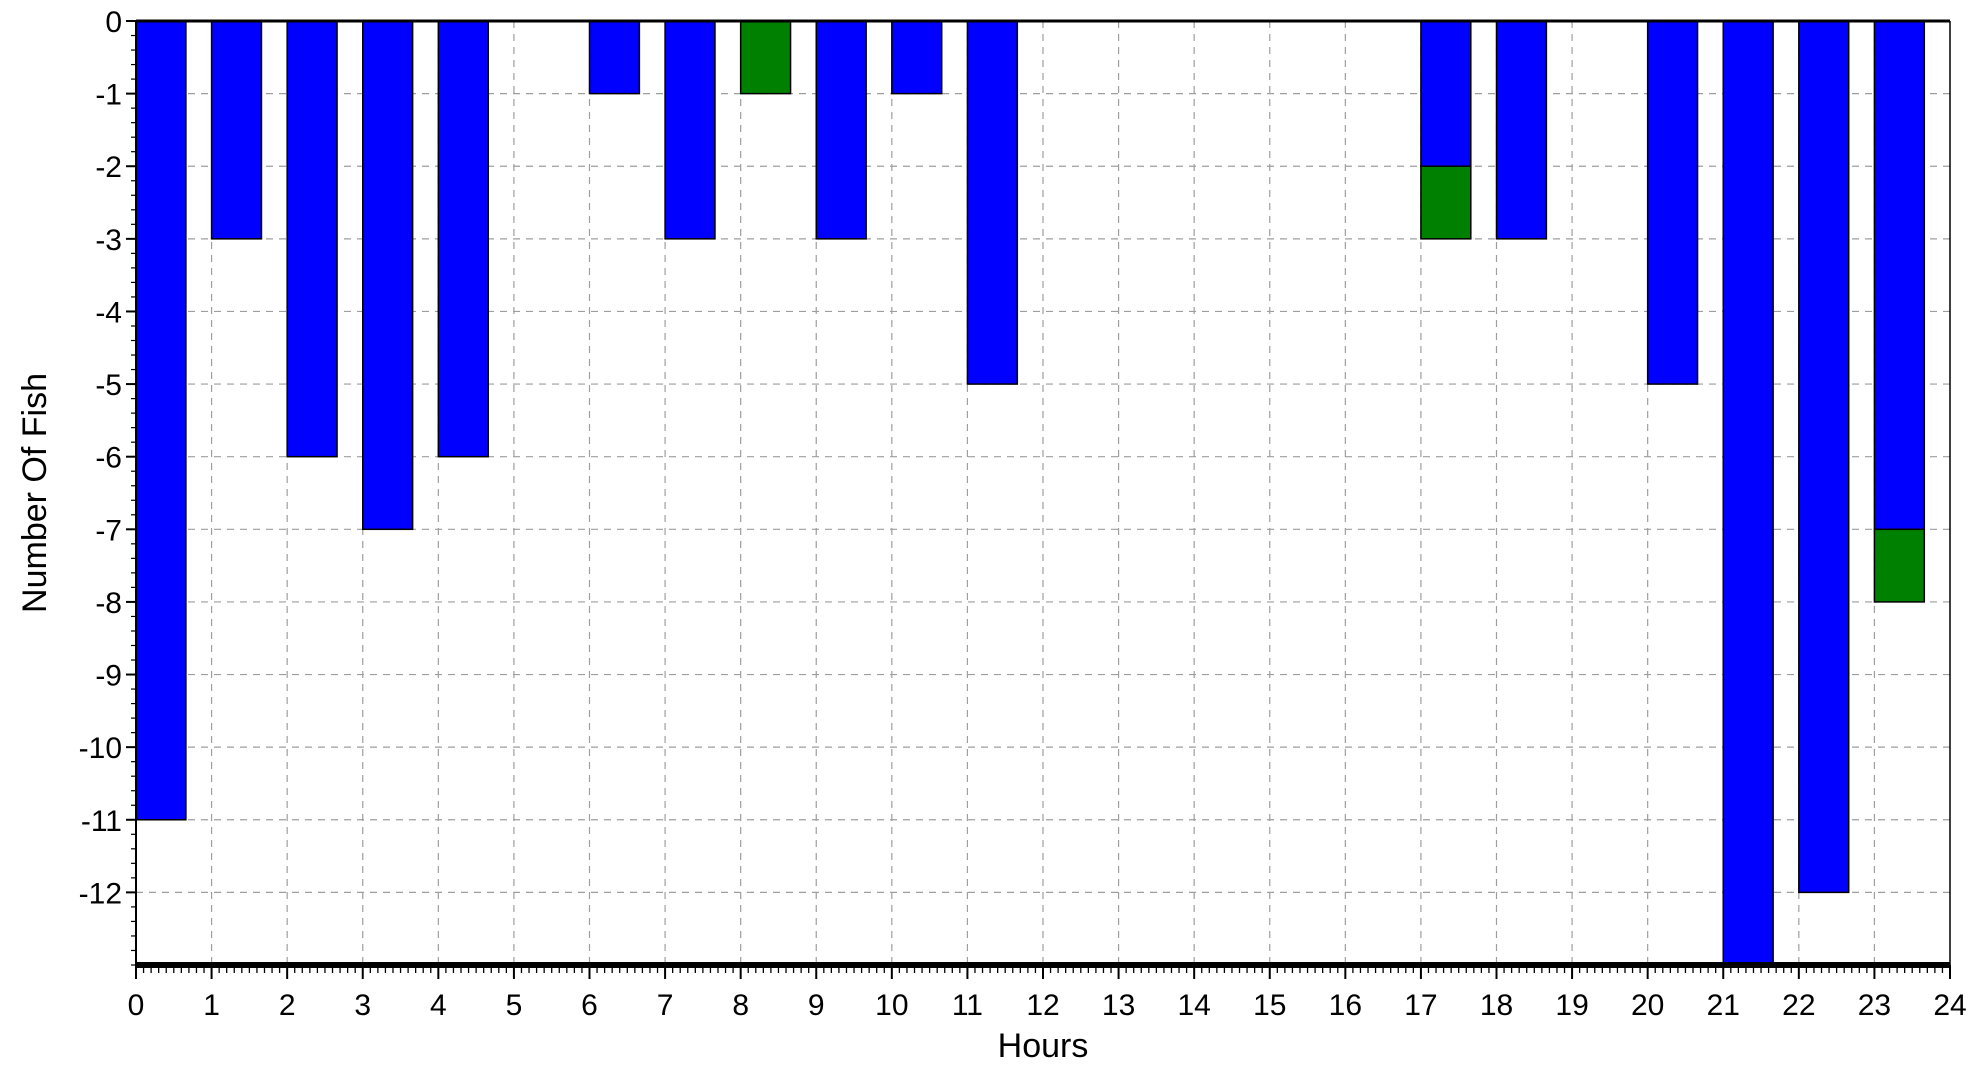 This screenshot has width=1982, height=1073. Describe the element at coordinates (1798, 1005) in the screenshot. I see `x-tick-label: 22` at that location.